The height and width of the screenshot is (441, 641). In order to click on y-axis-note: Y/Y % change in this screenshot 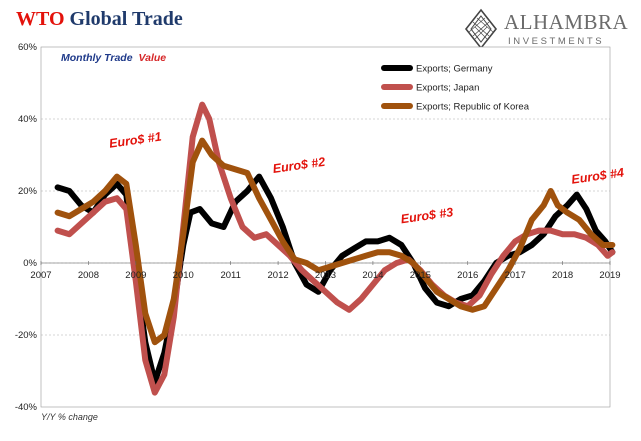, I will do `click(69, 417)`.